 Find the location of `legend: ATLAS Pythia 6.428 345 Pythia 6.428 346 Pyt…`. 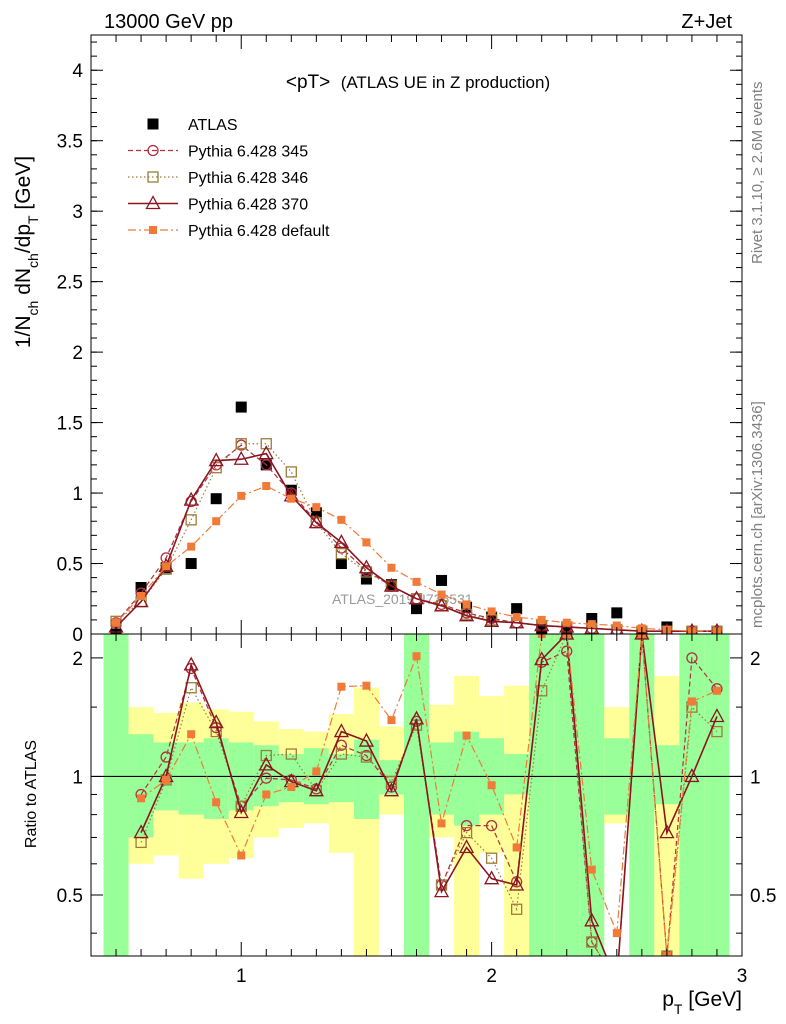

legend: ATLAS Pythia 6.428 345 Pythia 6.428 346 Pyt… is located at coordinates (229, 178).